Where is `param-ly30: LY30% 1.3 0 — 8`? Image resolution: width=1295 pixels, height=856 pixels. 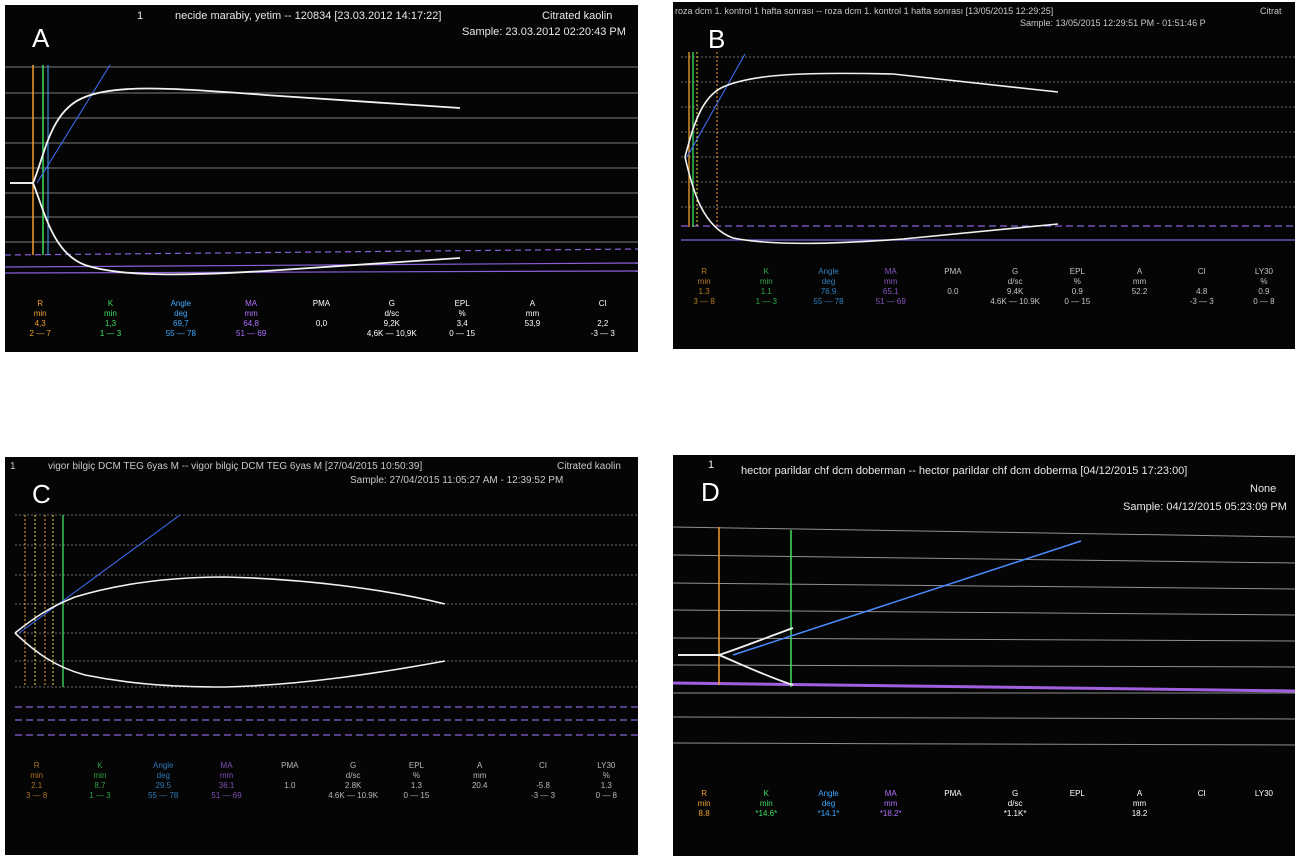 param-ly30: LY30% 1.3 0 — 8 is located at coordinates (606, 781).